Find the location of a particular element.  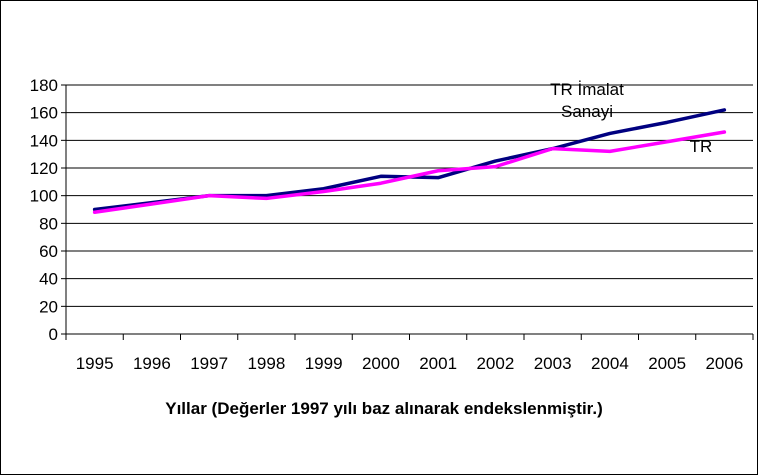

y-tick-label: 120 is located at coordinates (44, 168).